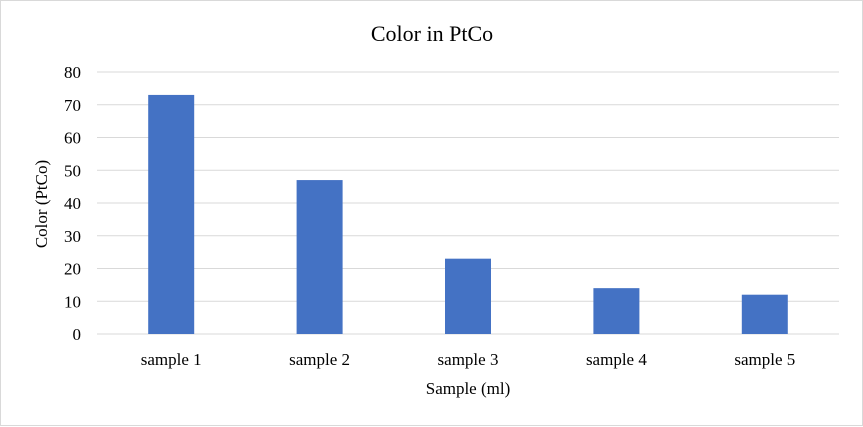 This screenshot has width=863, height=427. Describe the element at coordinates (72, 105) in the screenshot. I see `y-tick-label: 70` at that location.